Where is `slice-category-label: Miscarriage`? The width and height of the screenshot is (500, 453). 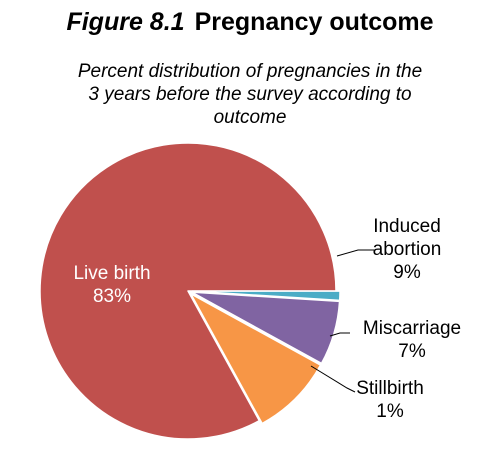 slice-category-label: Miscarriage is located at coordinates (412, 328).